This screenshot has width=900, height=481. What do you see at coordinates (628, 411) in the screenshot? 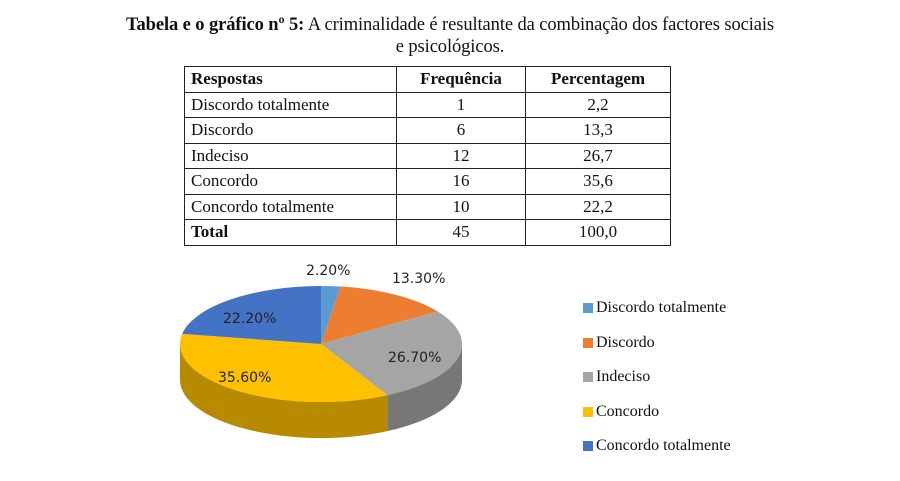
I see `legend-label: Concordo` at bounding box center [628, 411].